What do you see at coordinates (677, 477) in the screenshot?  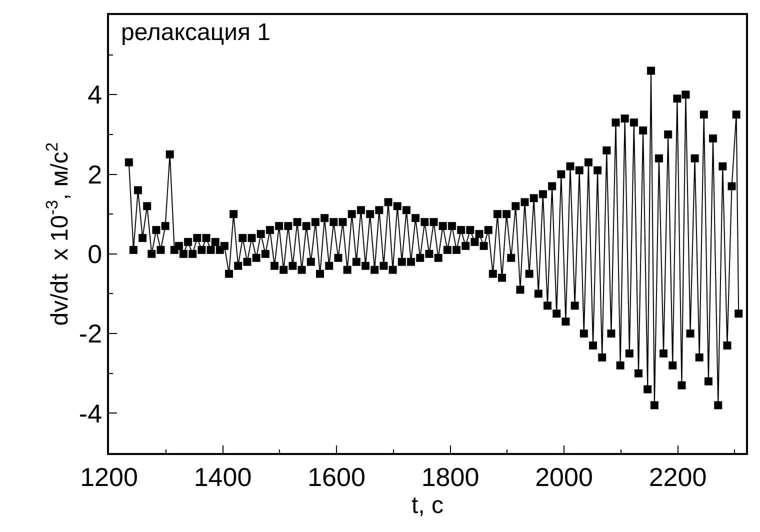 I see `x-tick-label: 2200` at bounding box center [677, 477].